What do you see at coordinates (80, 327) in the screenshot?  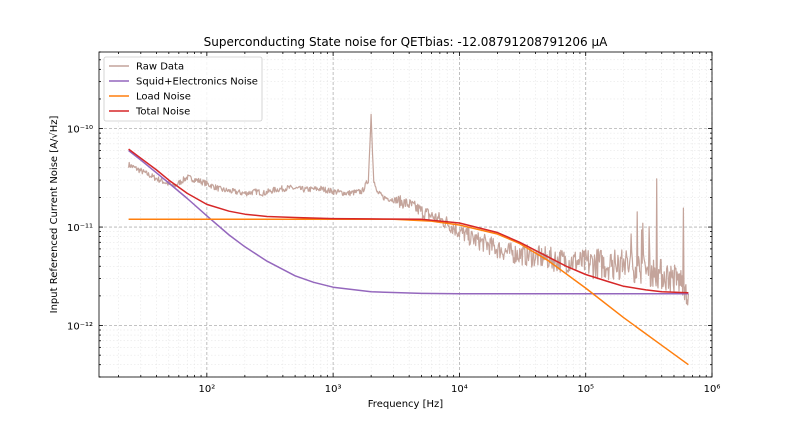 I see `y-tick-label: 10⁻¹²` at bounding box center [80, 327].